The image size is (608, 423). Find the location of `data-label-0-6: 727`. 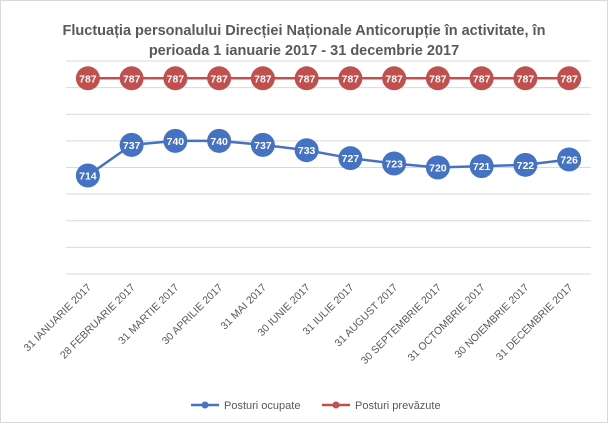

data-label-0-6: 727 is located at coordinates (351, 159).